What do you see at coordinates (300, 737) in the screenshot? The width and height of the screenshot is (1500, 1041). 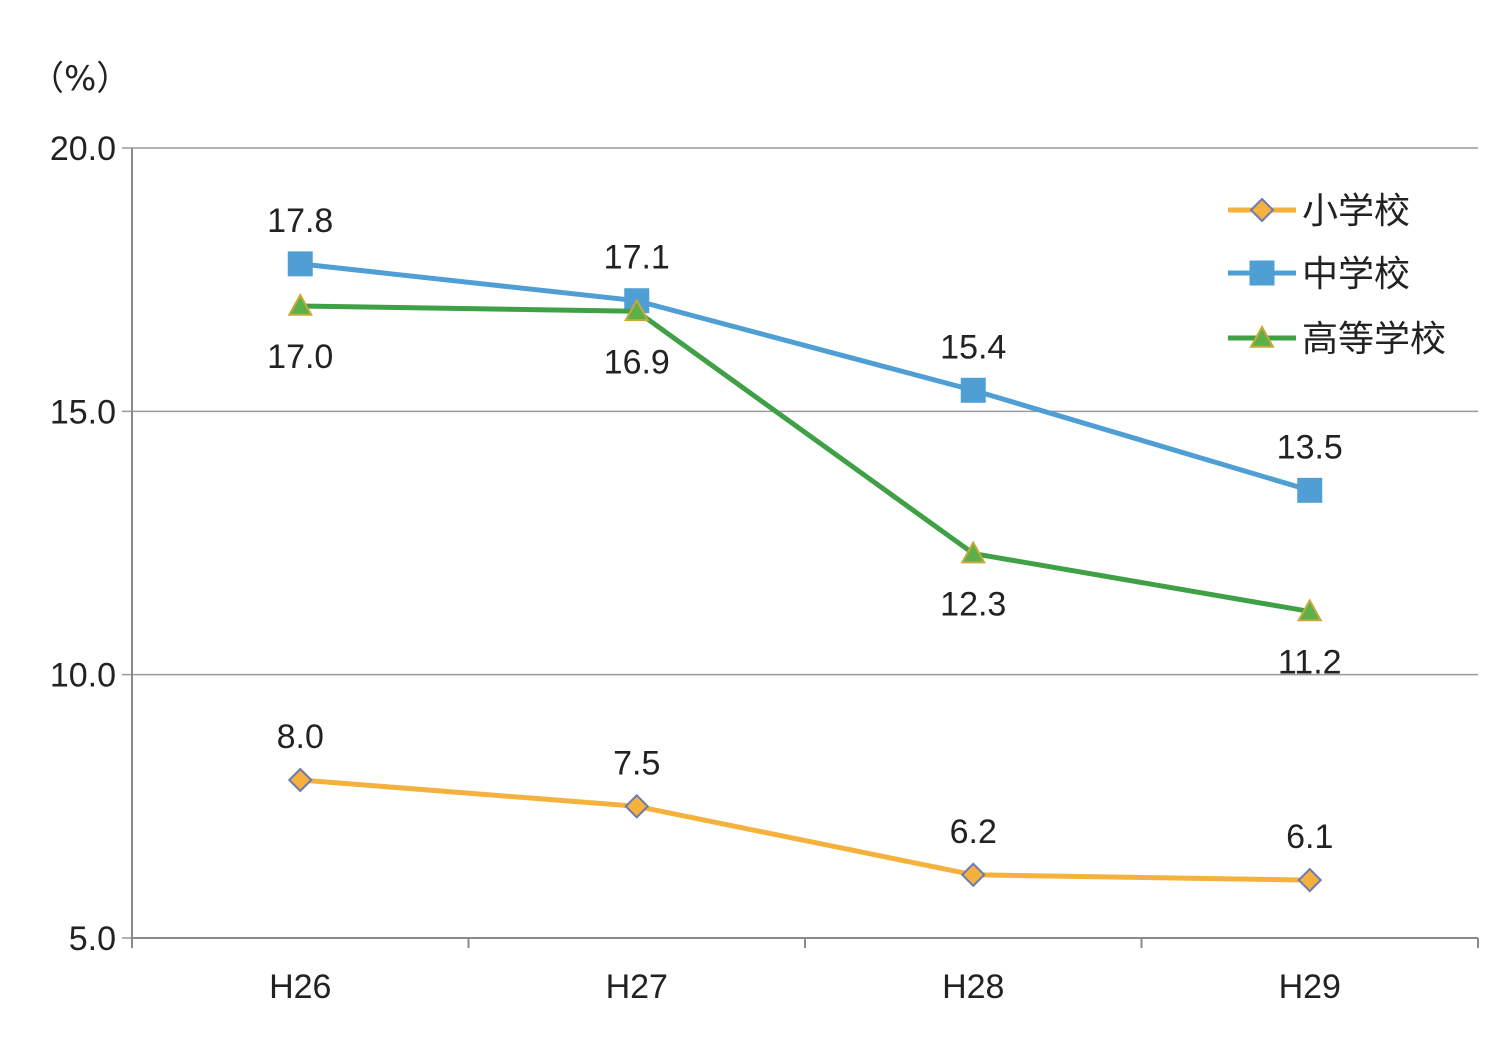 I see `data-label: 8.0` at bounding box center [300, 737].